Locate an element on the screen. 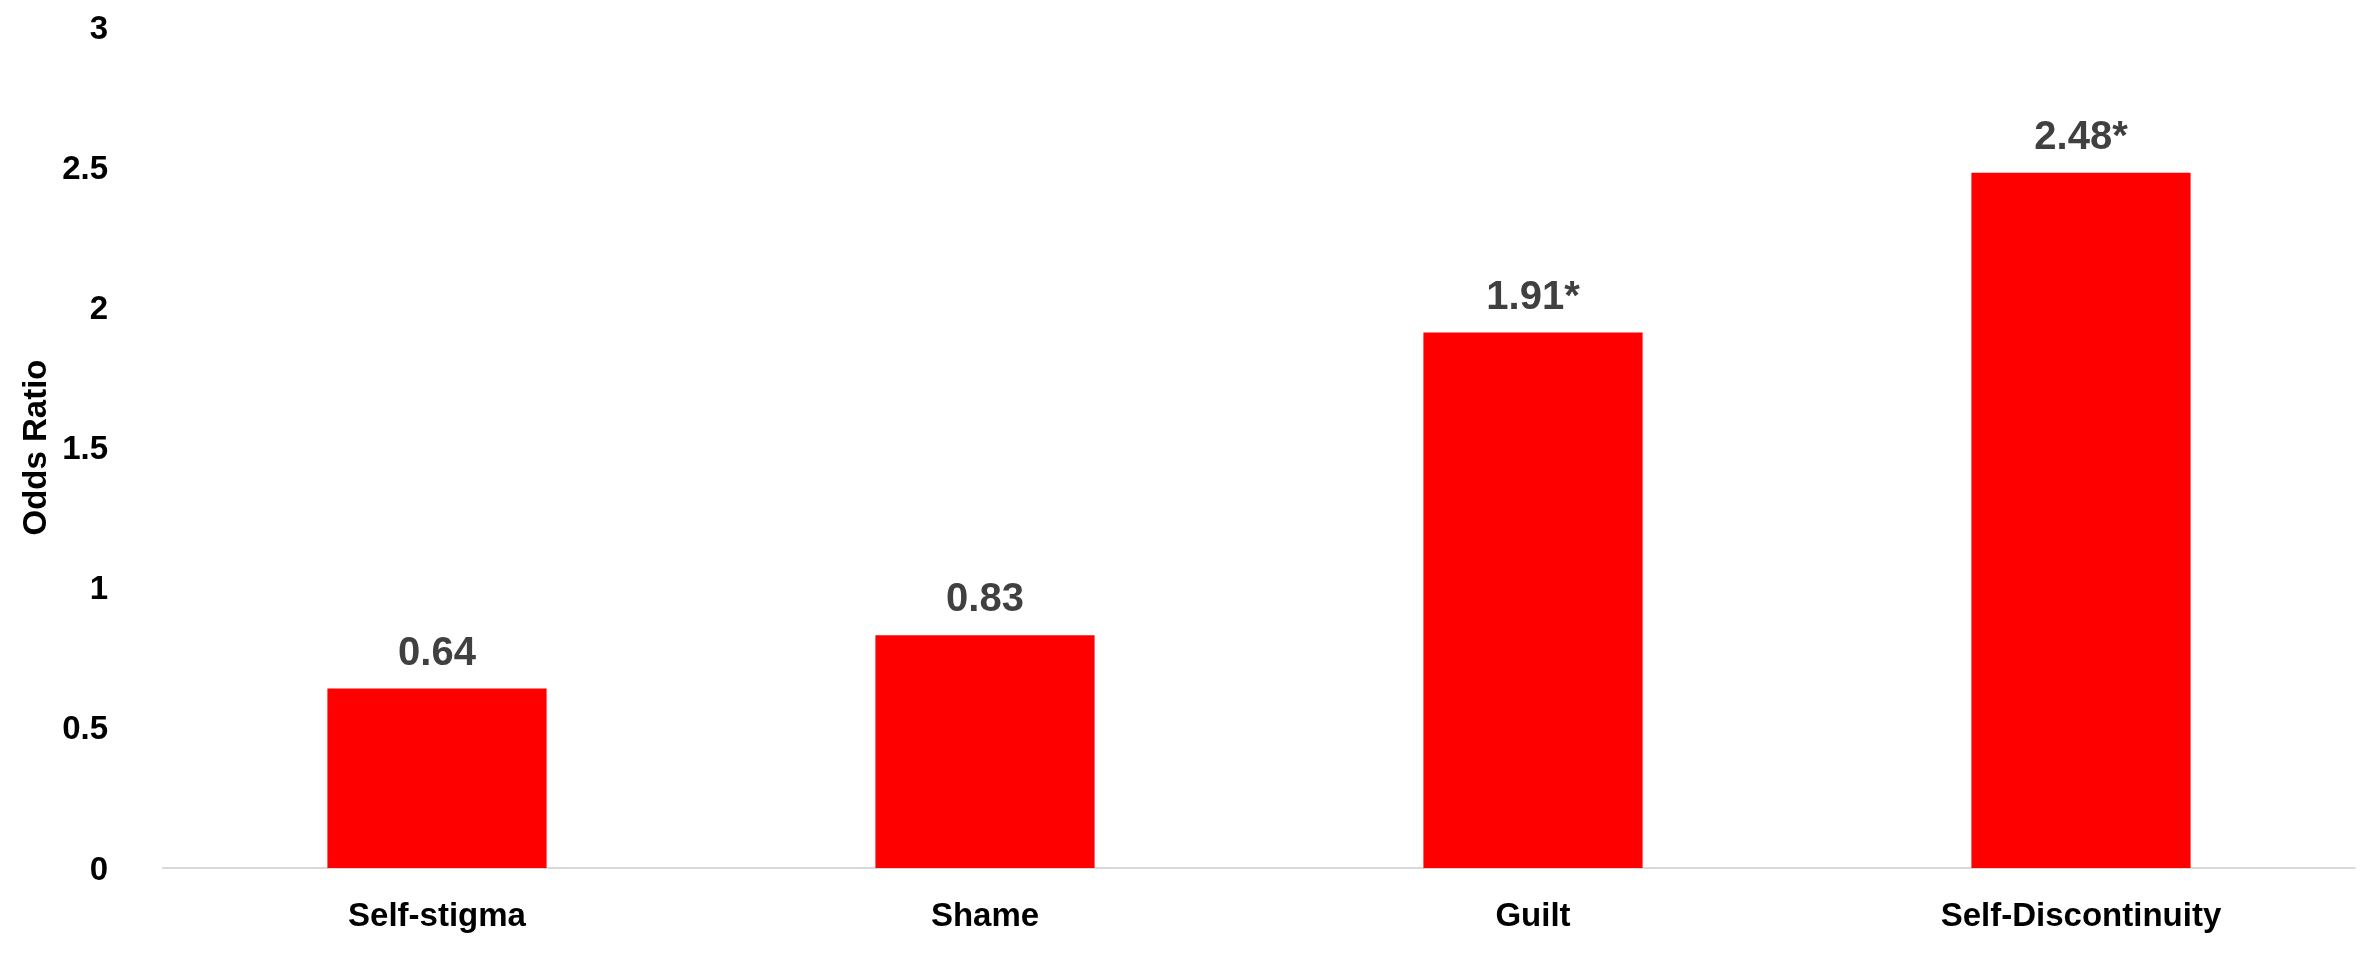 This screenshot has height=955, width=2369. y-tick-label: 1 is located at coordinates (98, 588).